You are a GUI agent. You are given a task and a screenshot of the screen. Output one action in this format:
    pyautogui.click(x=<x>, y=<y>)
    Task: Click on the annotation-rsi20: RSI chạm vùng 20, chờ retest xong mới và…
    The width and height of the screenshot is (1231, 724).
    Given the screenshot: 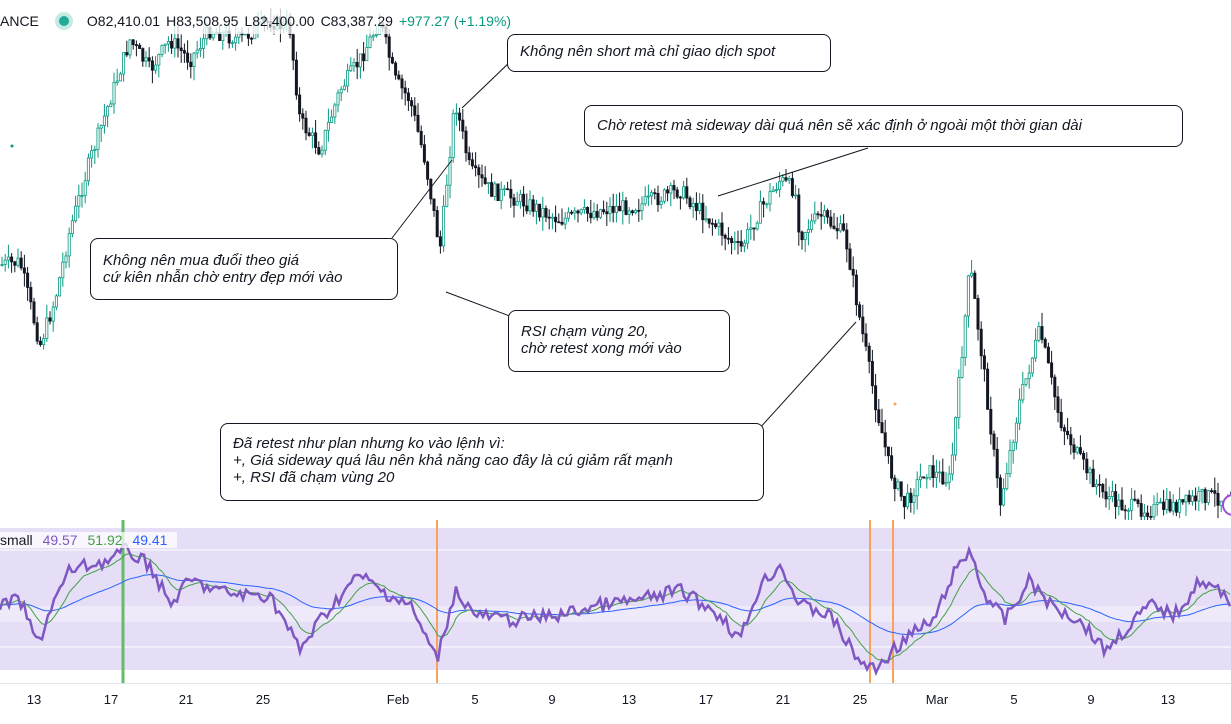 What is the action you would take?
    pyautogui.click(x=619, y=341)
    